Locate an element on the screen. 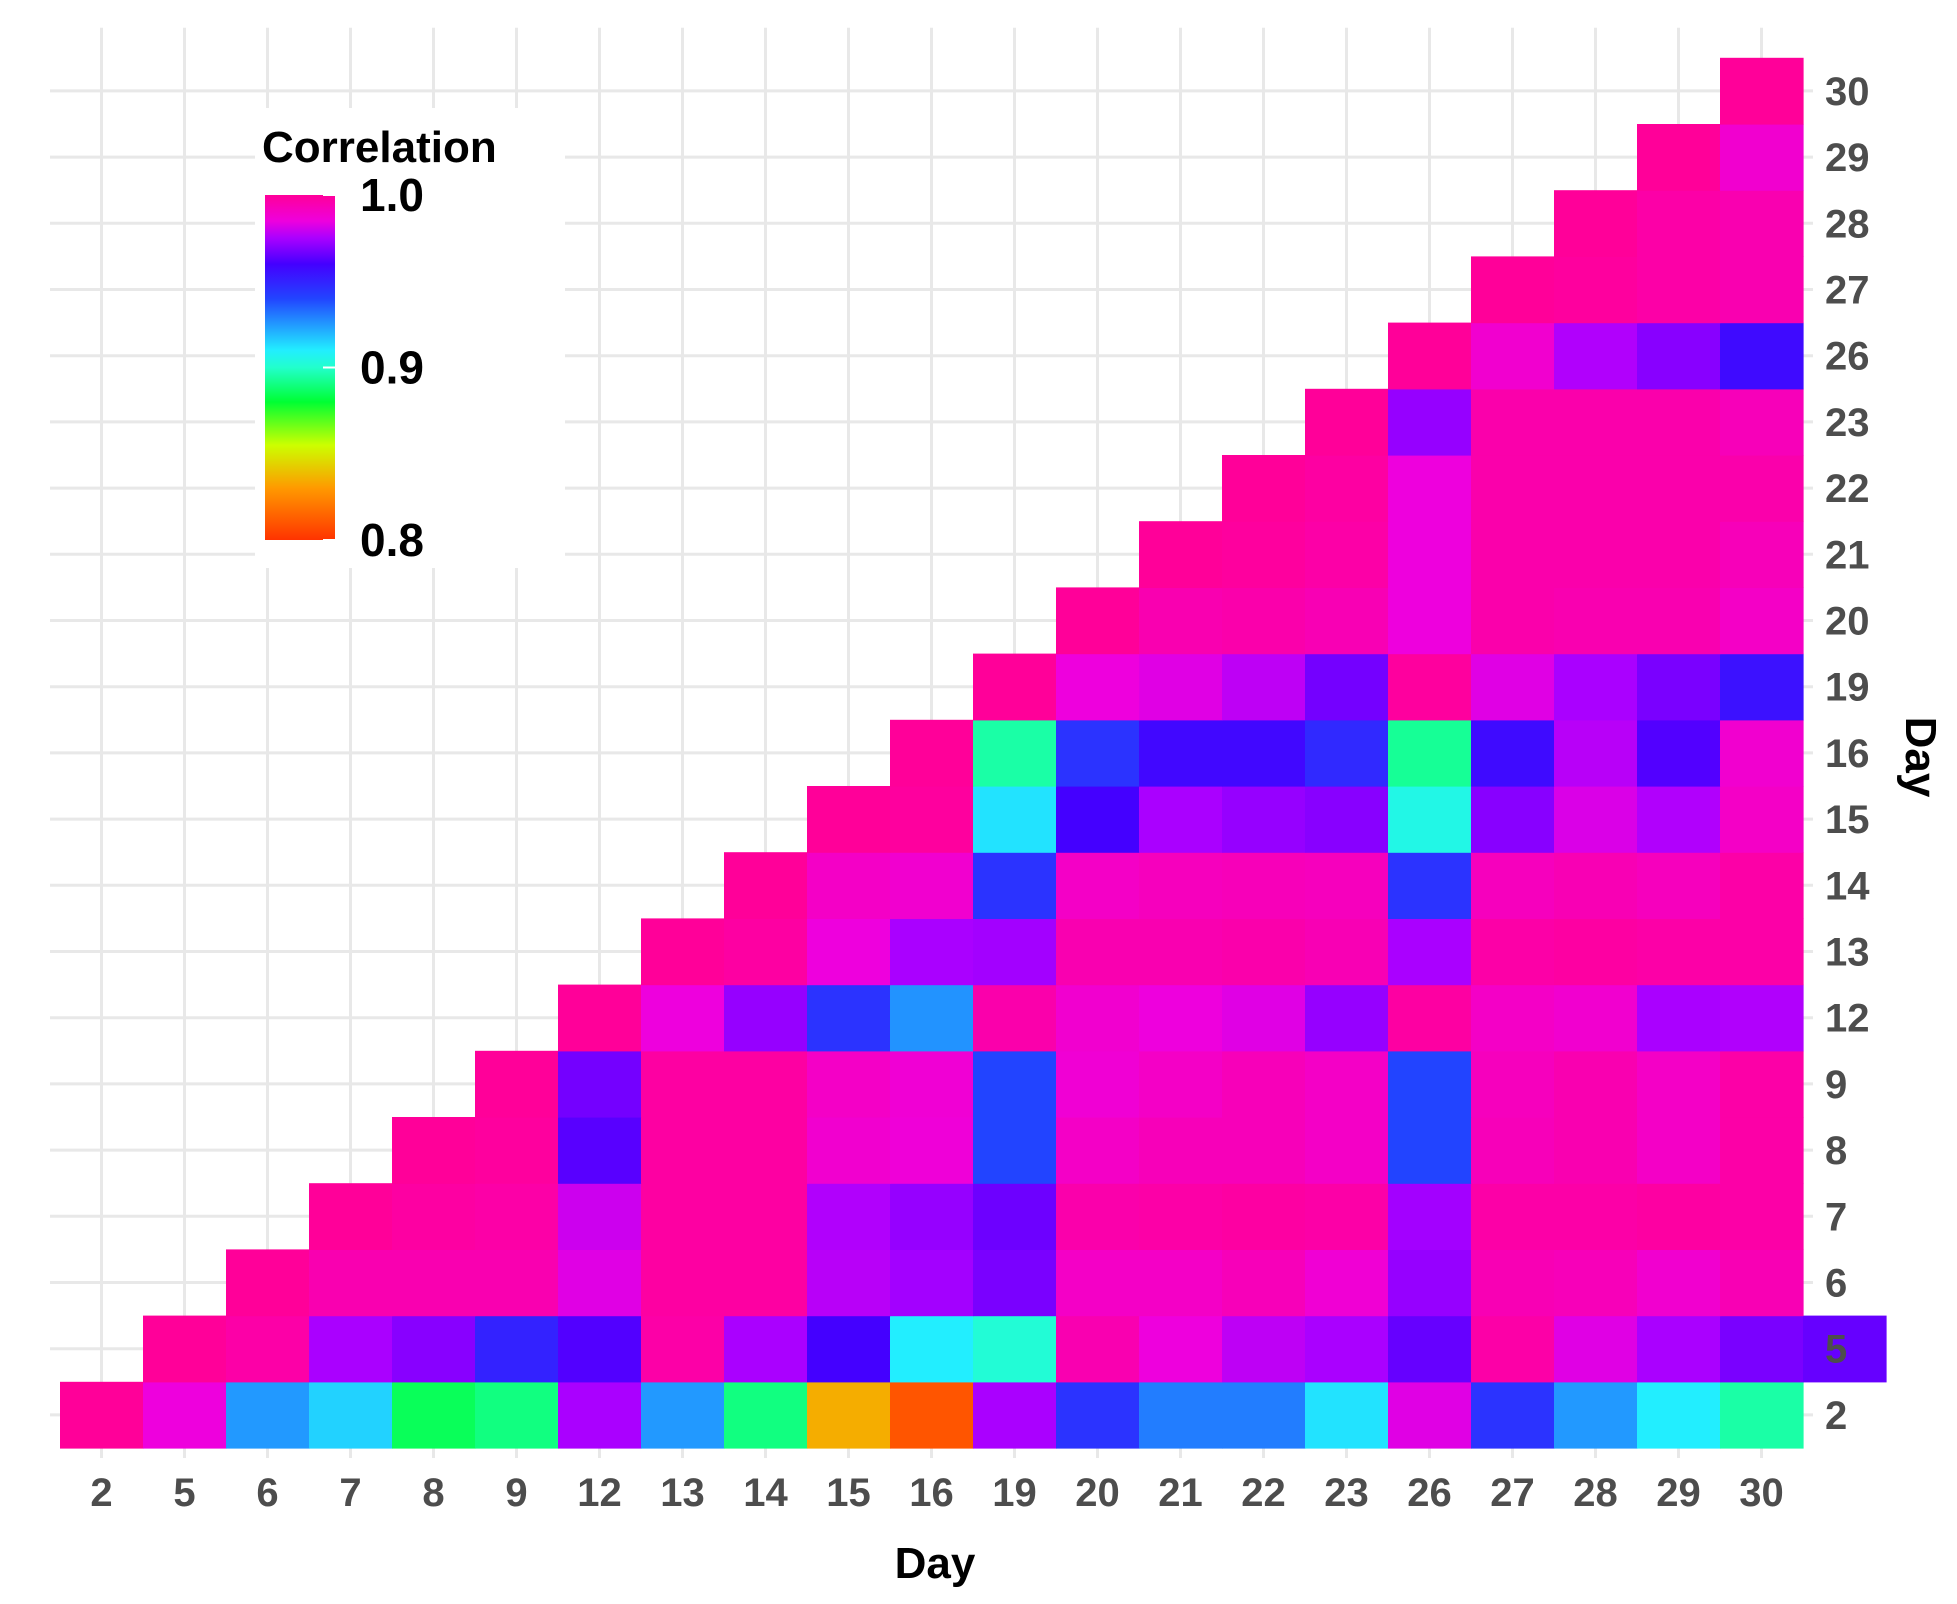 The height and width of the screenshot is (1604, 1957). x-tick-label: 8 is located at coordinates (433, 1493).